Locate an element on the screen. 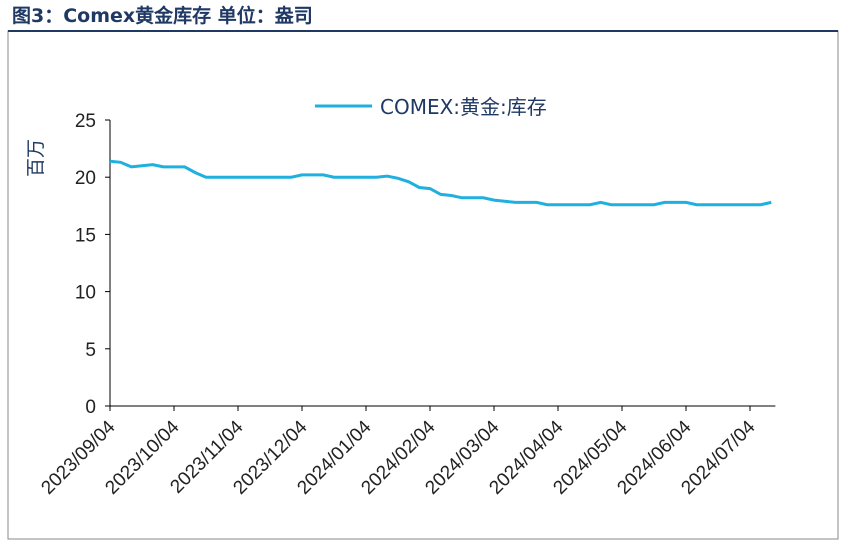 Image resolution: width=846 pixels, height=547 pixels. y-tick-label: 0 is located at coordinates (90, 407).